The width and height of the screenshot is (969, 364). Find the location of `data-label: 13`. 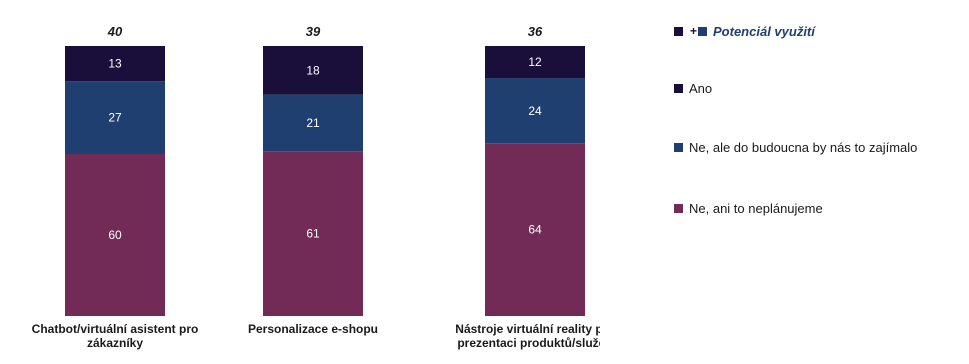

data-label: 13 is located at coordinates (115, 64).